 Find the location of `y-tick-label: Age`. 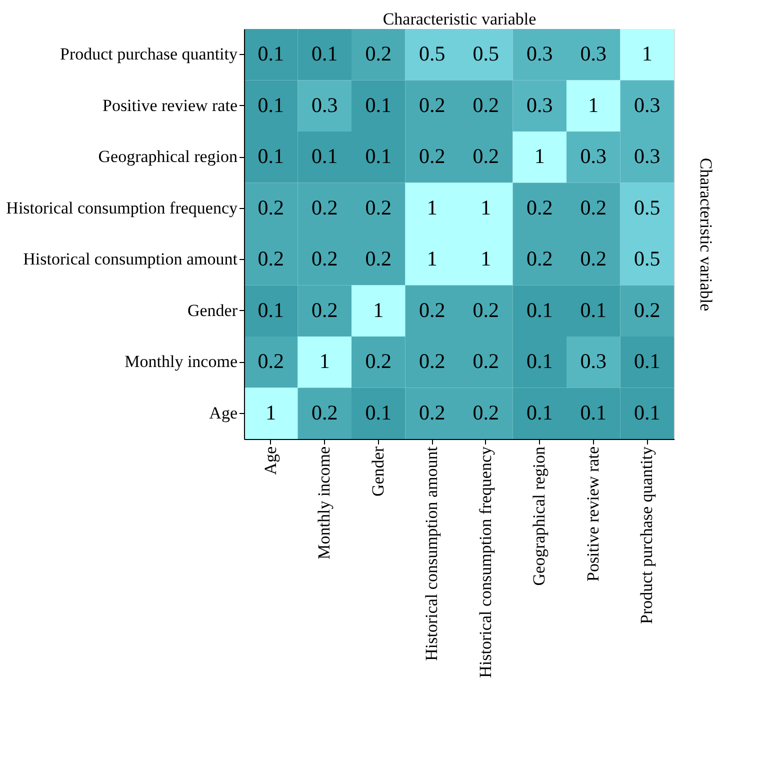

y-tick-label: Age is located at coordinates (223, 412).